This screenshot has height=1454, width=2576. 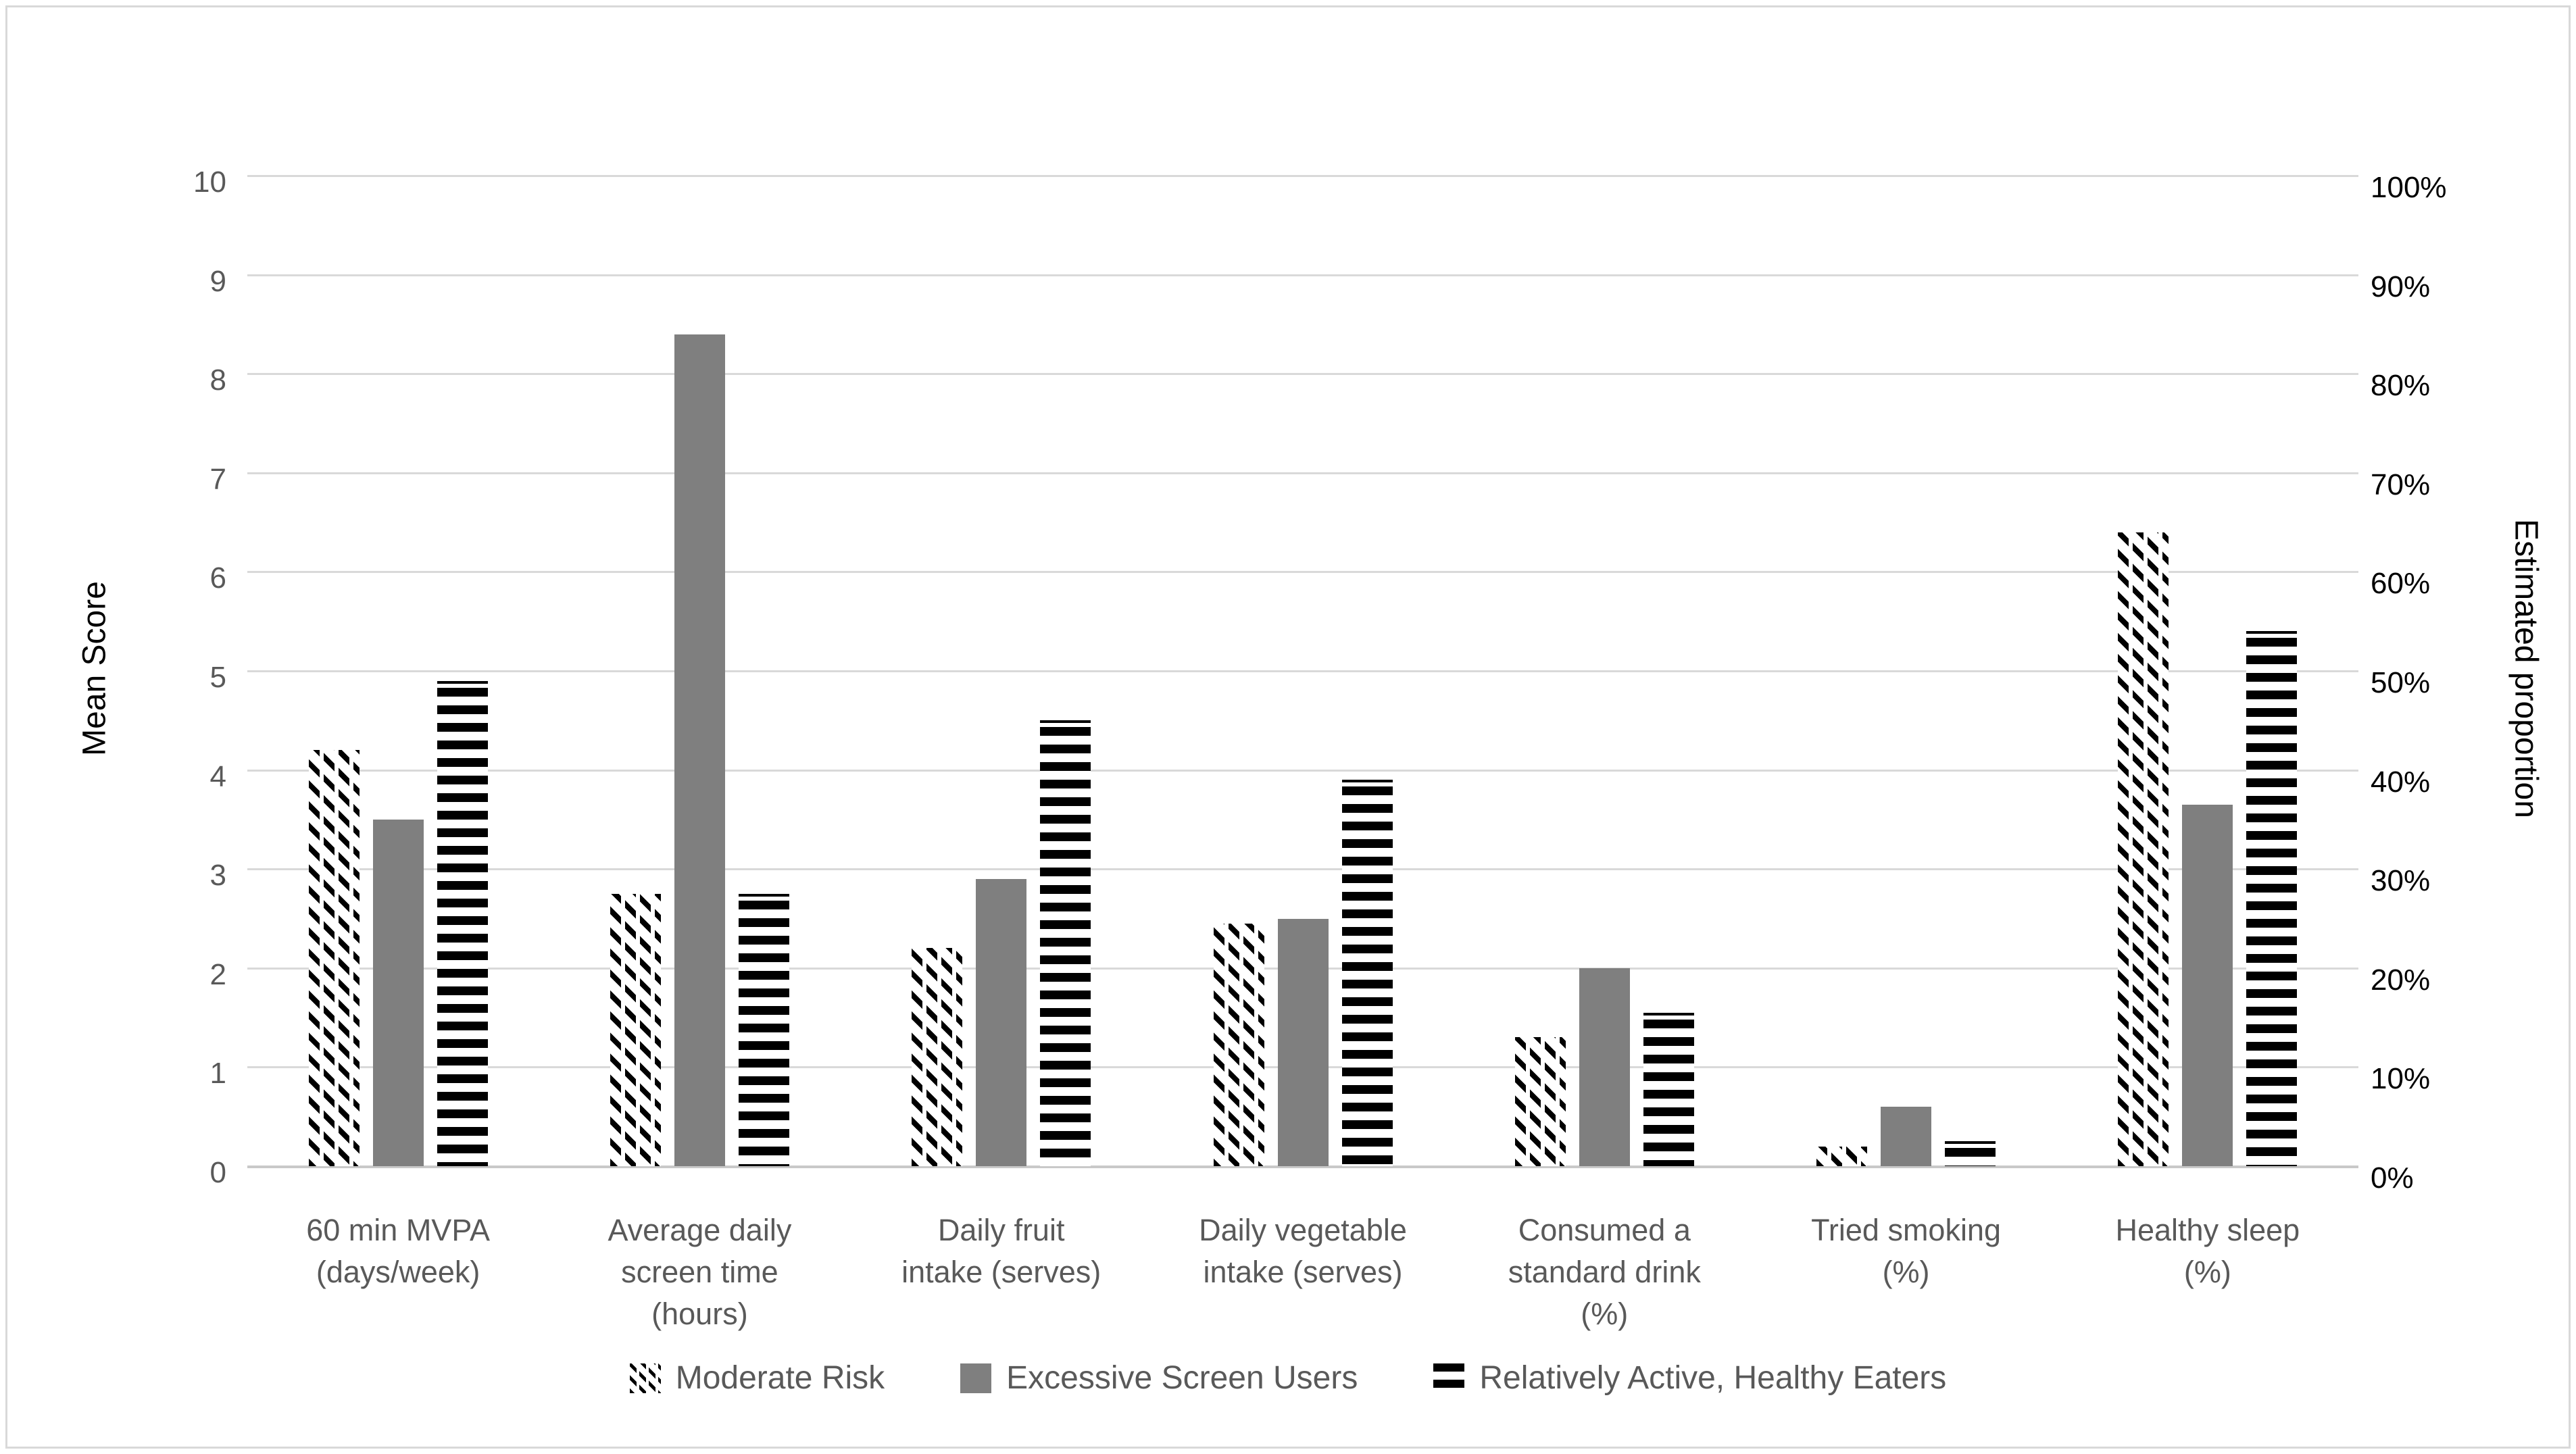 What do you see at coordinates (2401, 881) in the screenshot?
I see `right-tick-30: 30%` at bounding box center [2401, 881].